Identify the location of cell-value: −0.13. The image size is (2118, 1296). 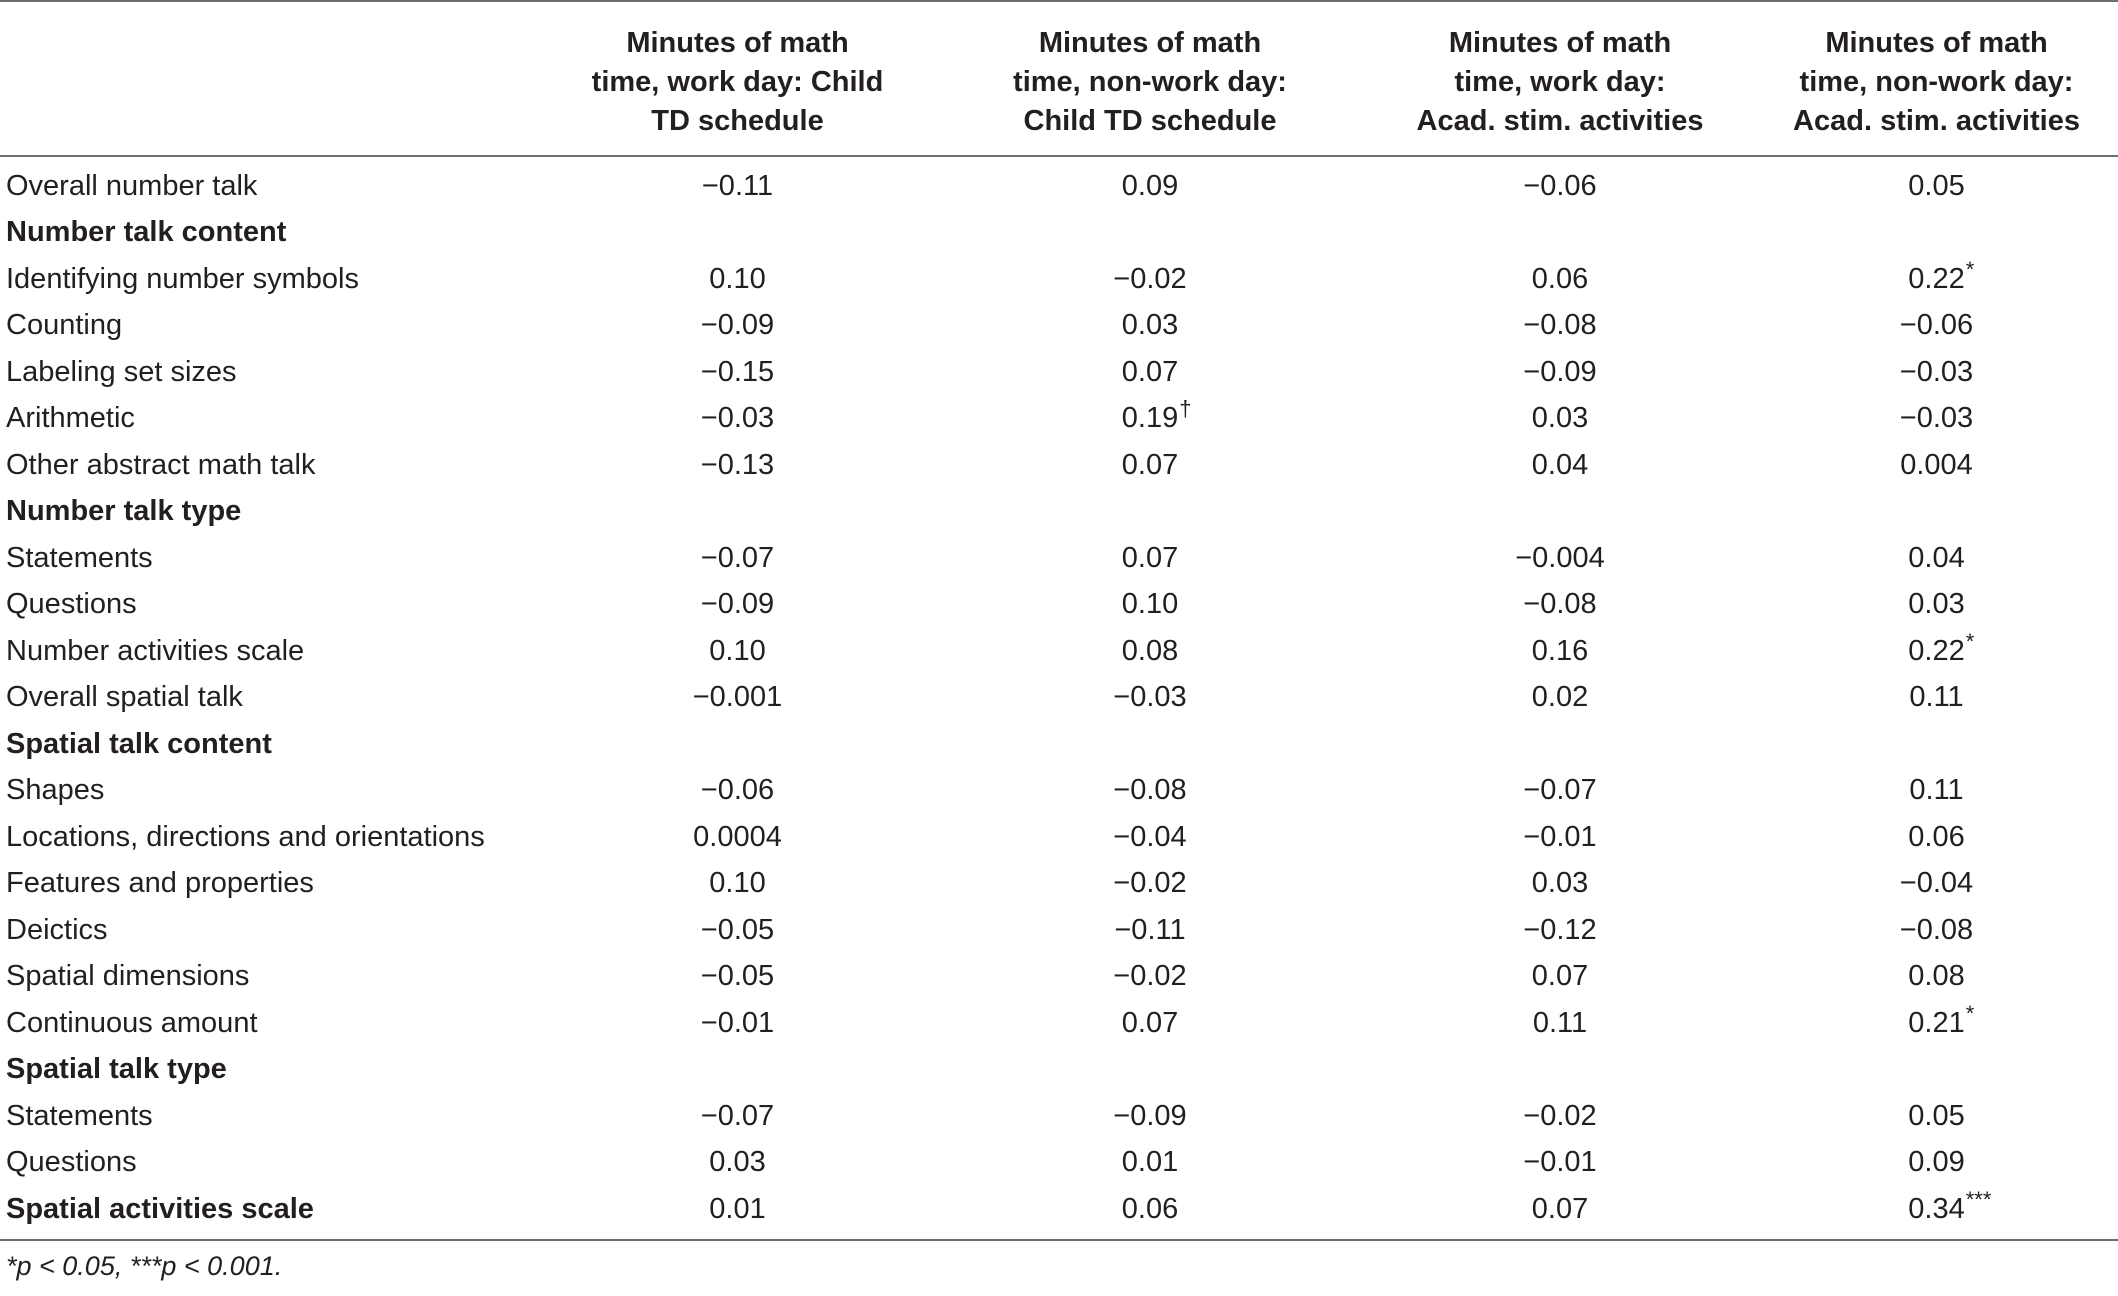
(737, 464).